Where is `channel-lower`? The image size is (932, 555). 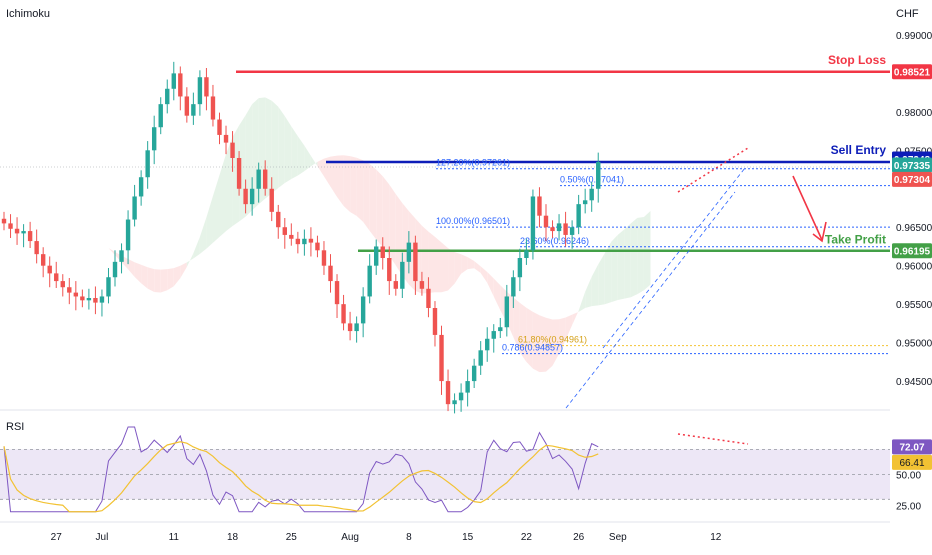
channel-lower is located at coordinates (650, 300).